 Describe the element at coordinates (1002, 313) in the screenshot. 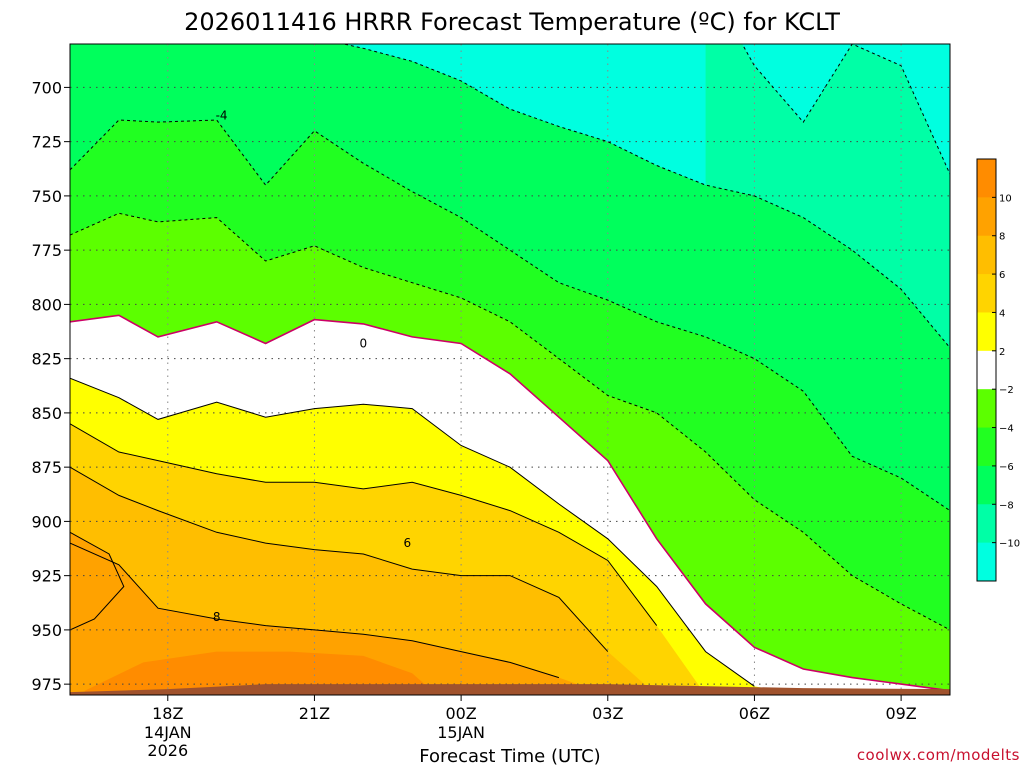

I see `colorbar-tick-label: 4` at that location.